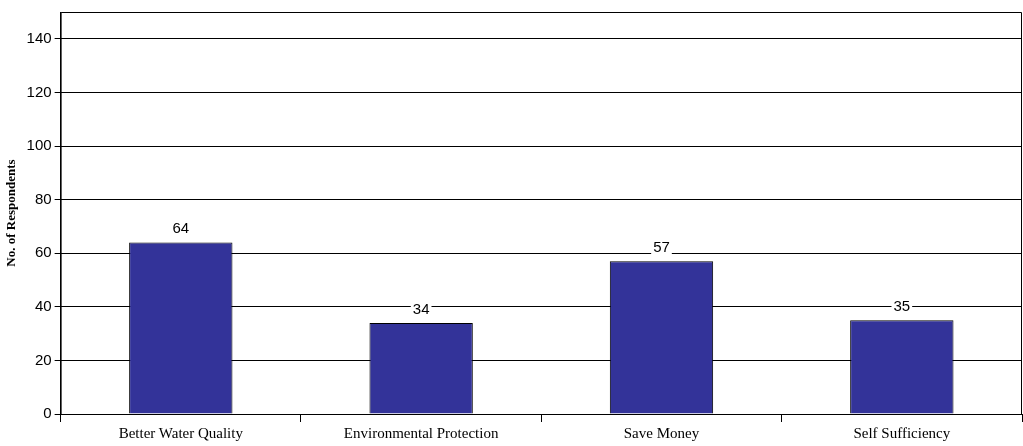 This screenshot has width=1023, height=446. What do you see at coordinates (43, 305) in the screenshot?
I see `y-tick-label: 40` at bounding box center [43, 305].